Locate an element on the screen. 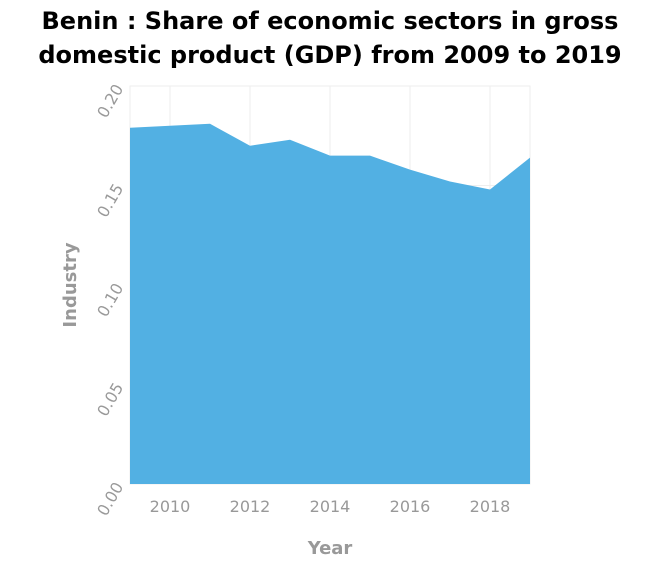 The height and width of the screenshot is (568, 660). x-tick-label: 2016 is located at coordinates (410, 506).